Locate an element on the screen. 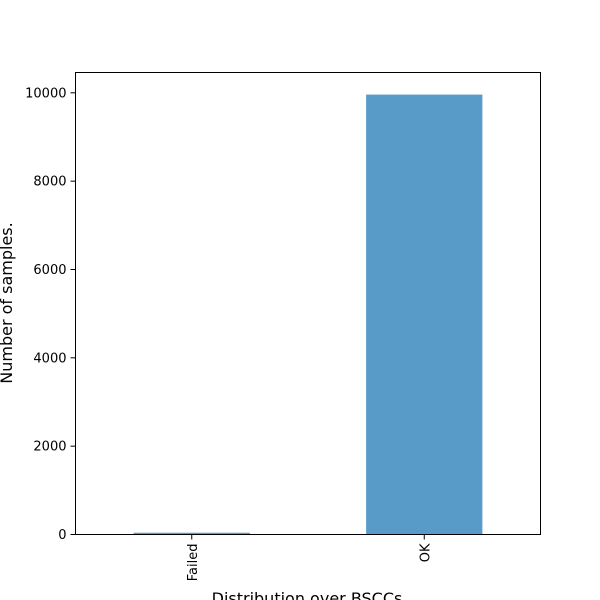 The width and height of the screenshot is (600, 600). x-axis-label: Distribution over BSCCs is located at coordinates (307, 594).